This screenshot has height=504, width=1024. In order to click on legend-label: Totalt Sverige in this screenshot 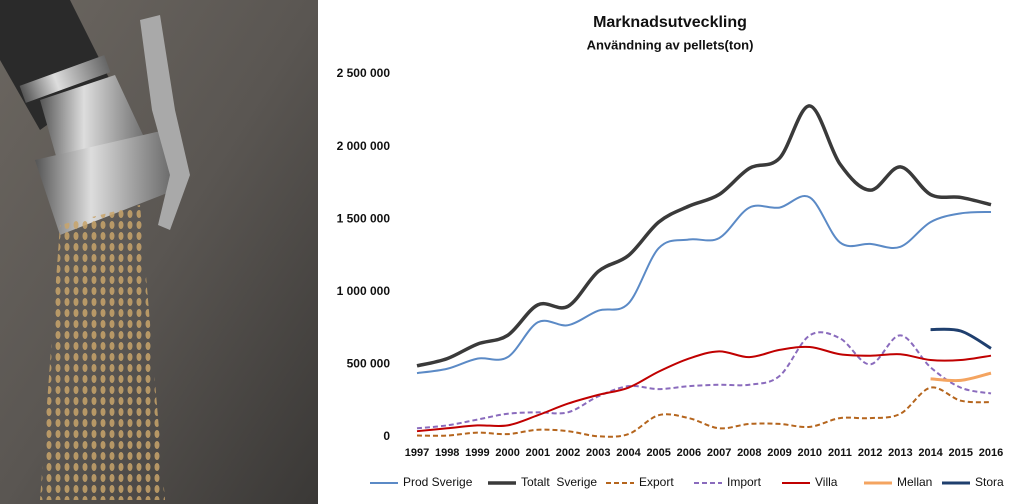, I will do `click(559, 482)`.